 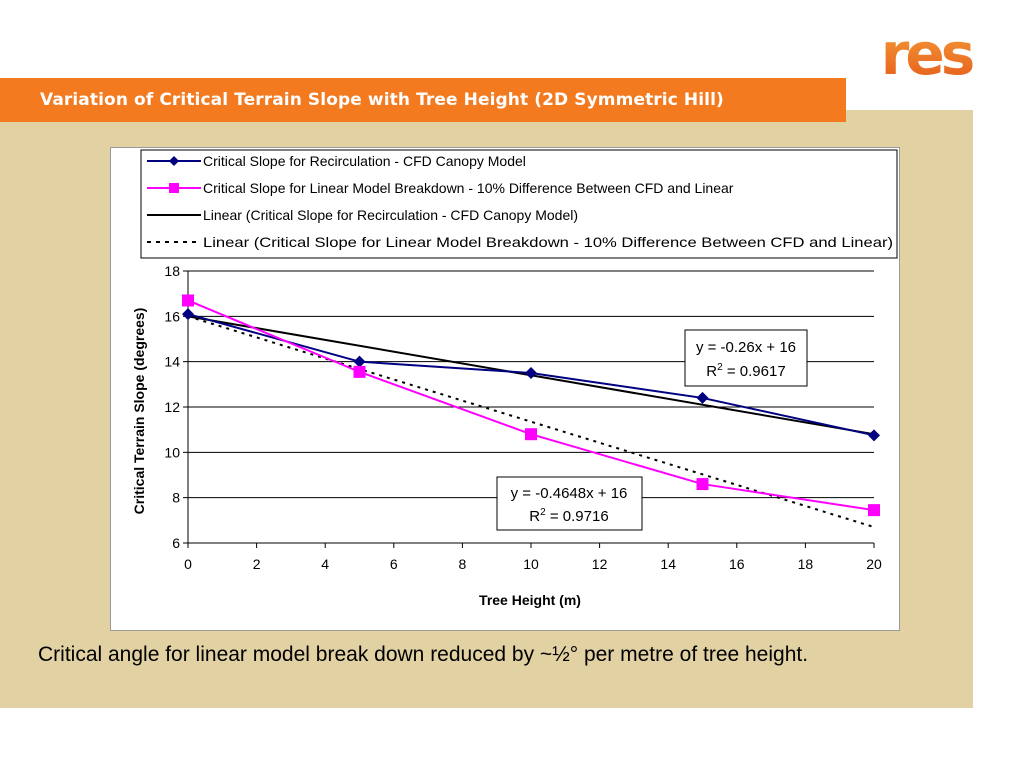 What do you see at coordinates (745, 371) in the screenshot?
I see `r-squared-cfd: R2 = 0.9617` at bounding box center [745, 371].